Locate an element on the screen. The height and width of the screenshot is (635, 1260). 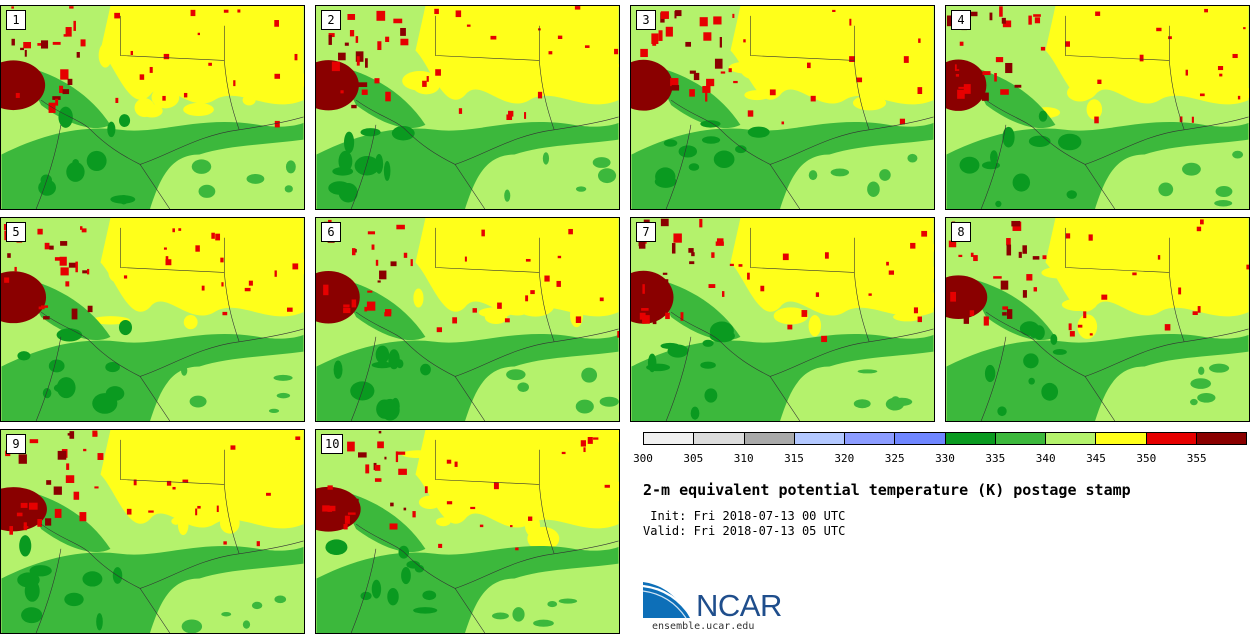
member-panel: 3 is located at coordinates (782, 107).